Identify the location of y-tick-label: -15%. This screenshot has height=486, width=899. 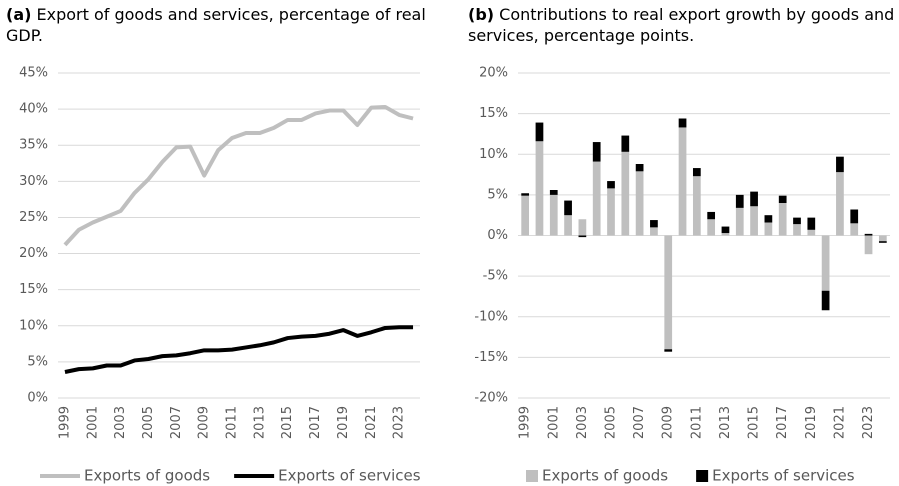
(491, 357).